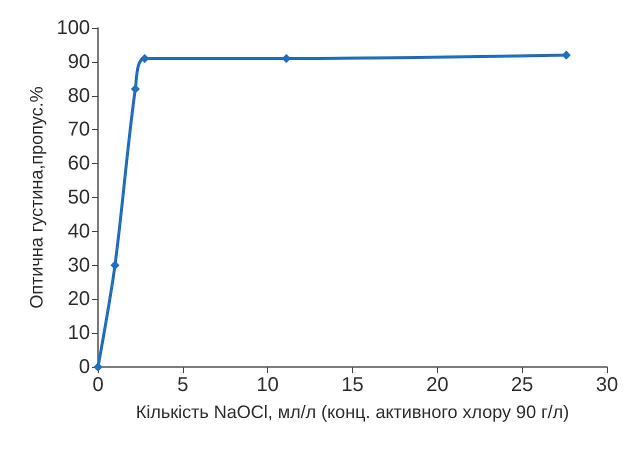 The width and height of the screenshot is (641, 467). Describe the element at coordinates (79, 61) in the screenshot. I see `y-tick-label: 90` at that location.